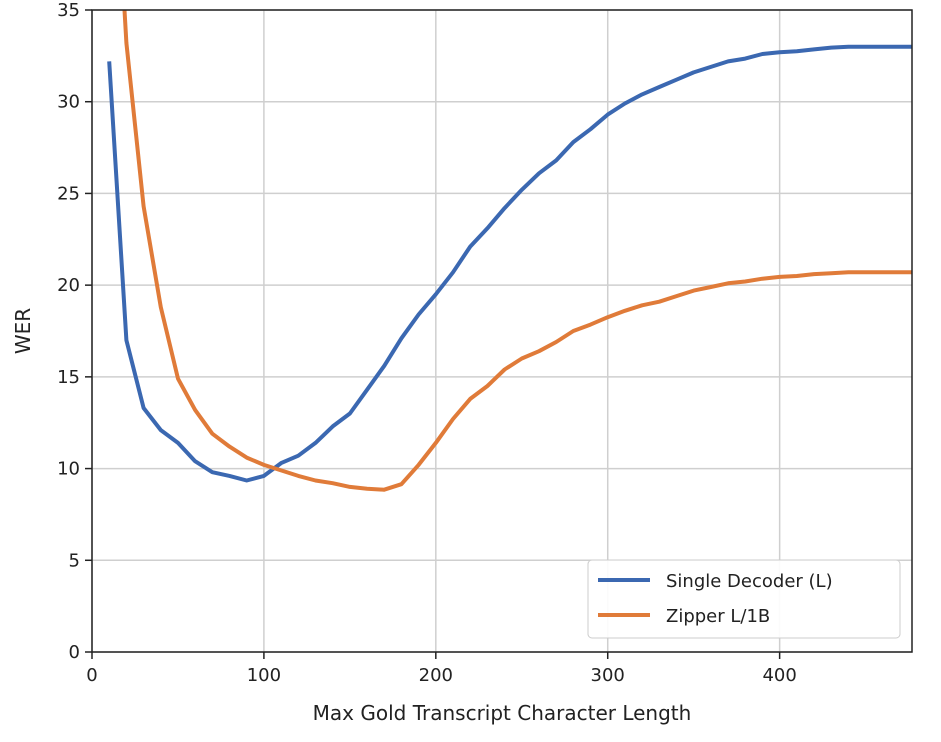 The height and width of the screenshot is (742, 941). Describe the element at coordinates (608, 675) in the screenshot. I see `x-tick-label: 300` at that location.